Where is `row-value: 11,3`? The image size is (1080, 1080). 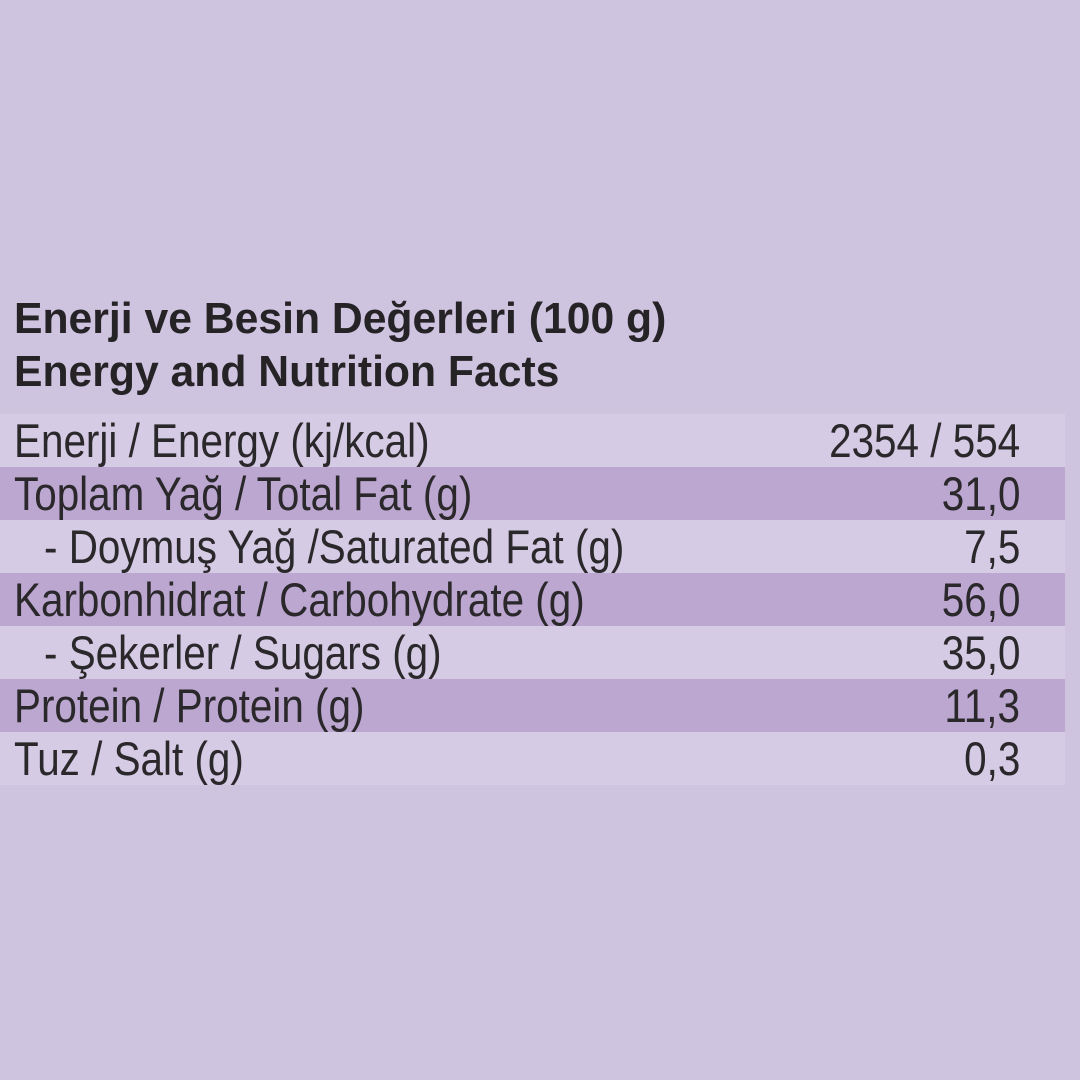 row-value: 11,3 is located at coordinates (982, 705).